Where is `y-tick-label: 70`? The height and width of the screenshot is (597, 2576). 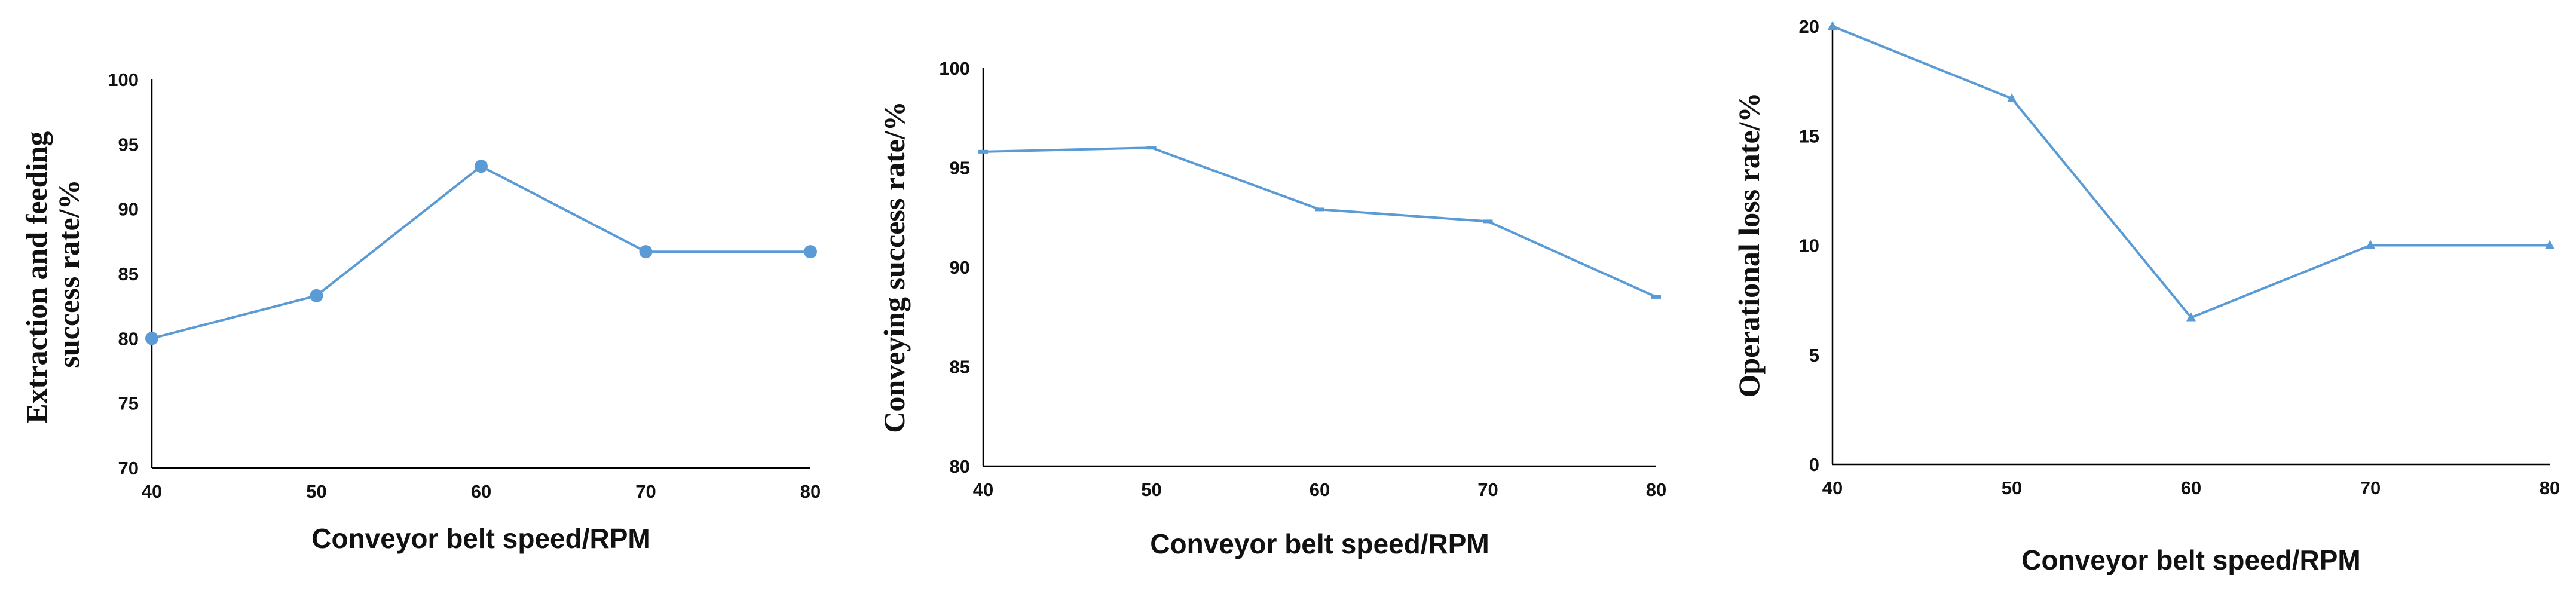
y-tick-label: 70 is located at coordinates (128, 468).